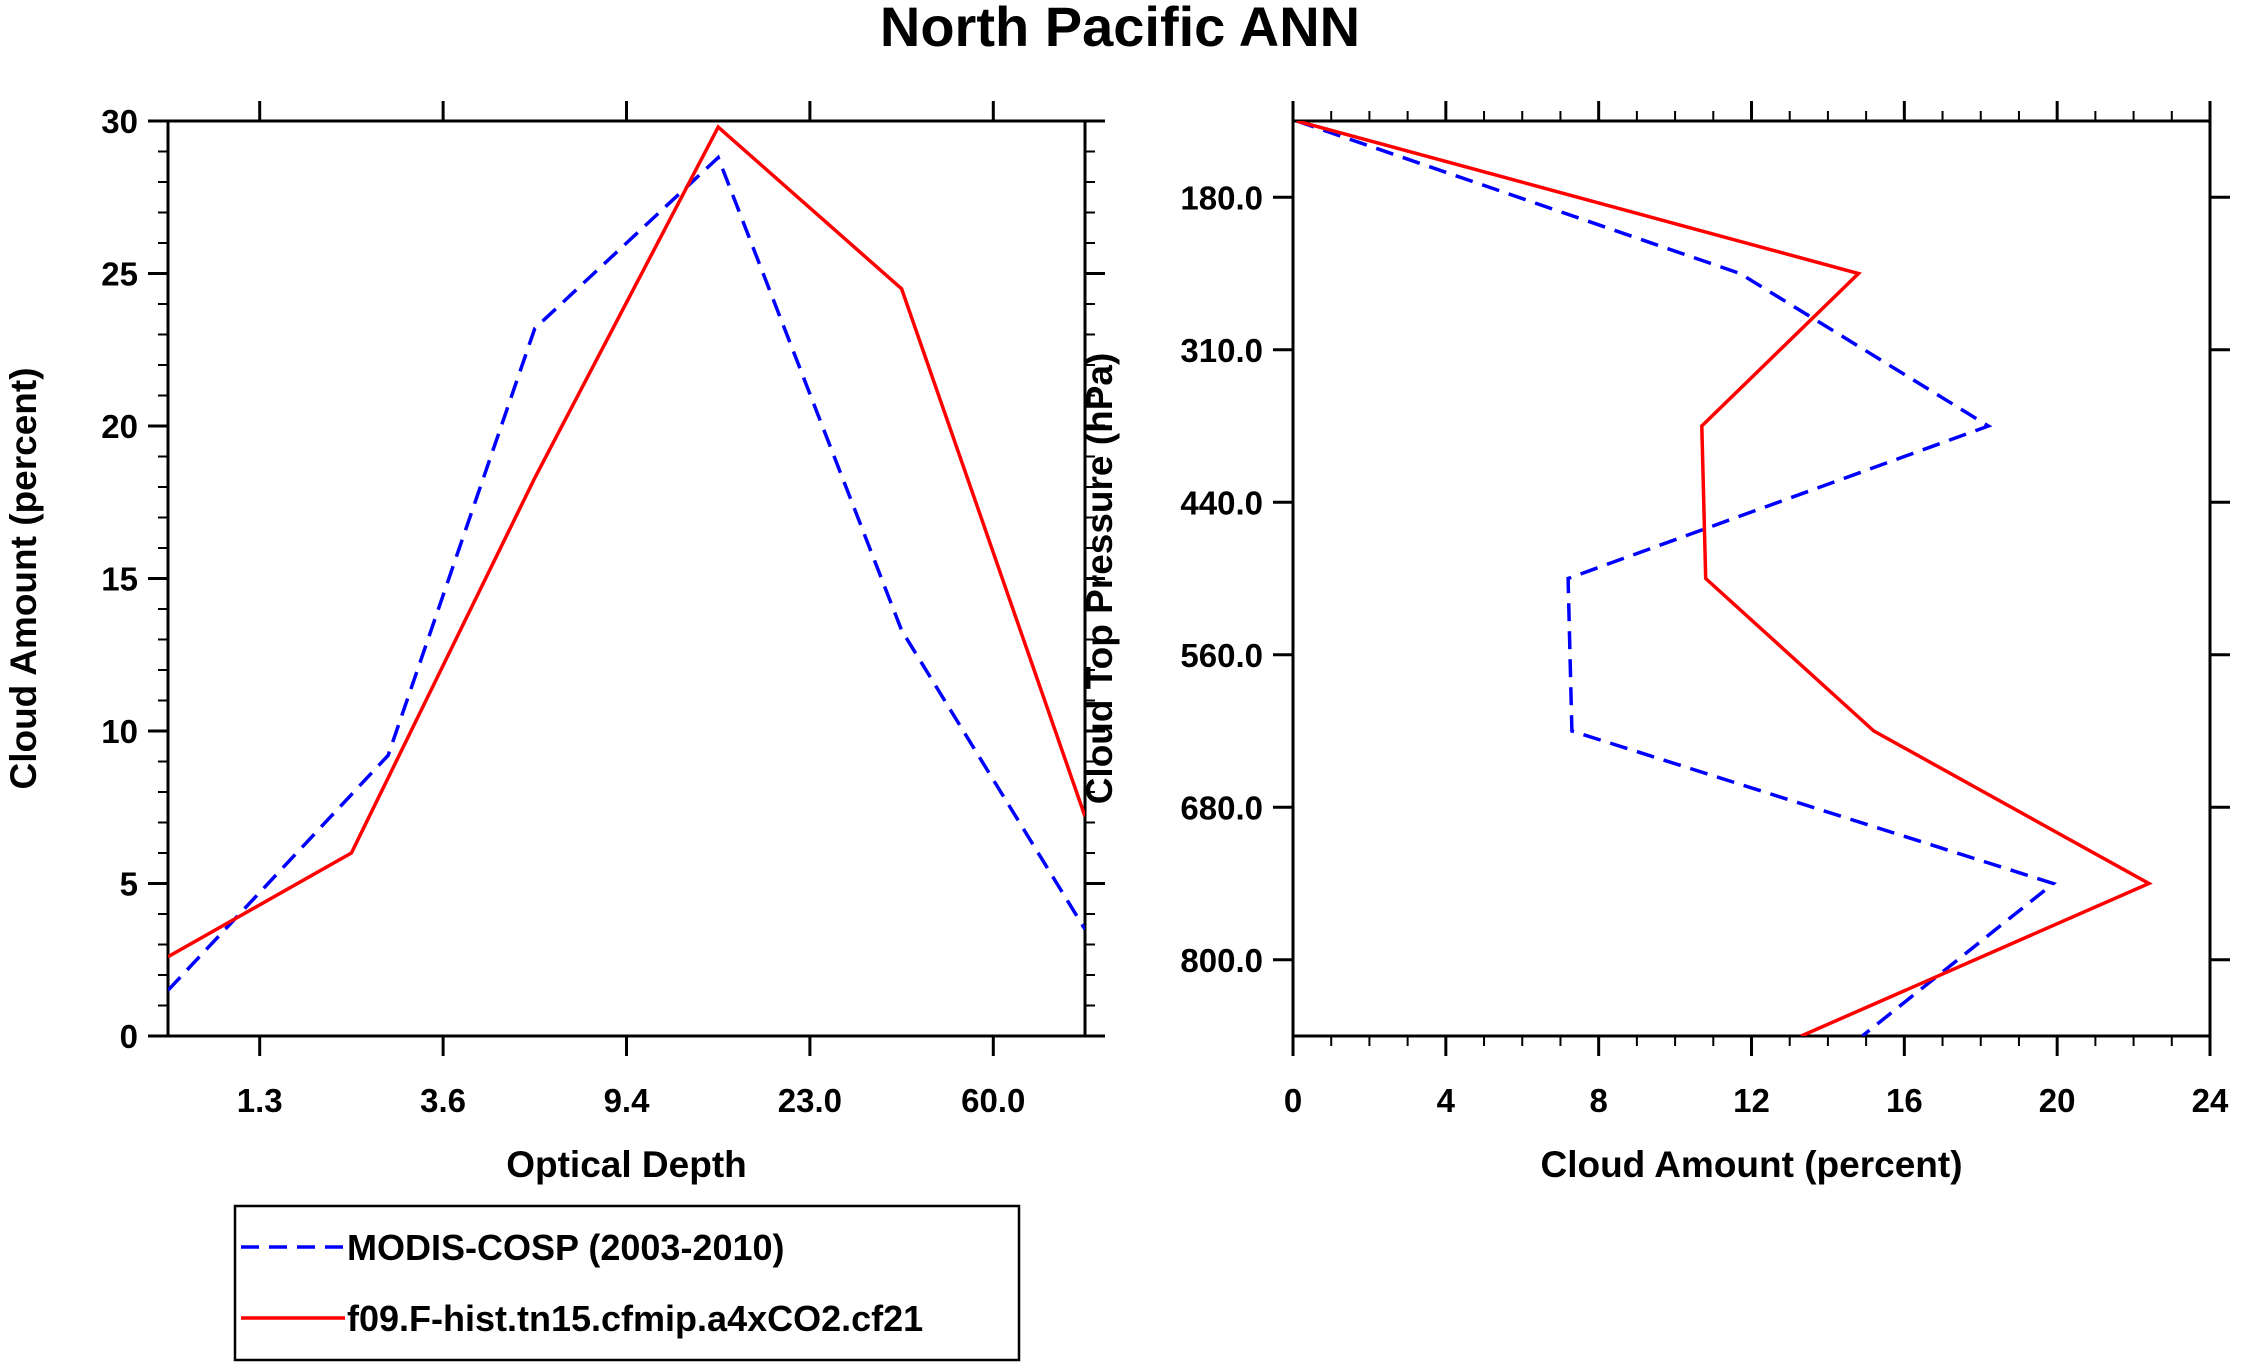  I want to click on y-tick-label: 680.0, so click(1221, 807).